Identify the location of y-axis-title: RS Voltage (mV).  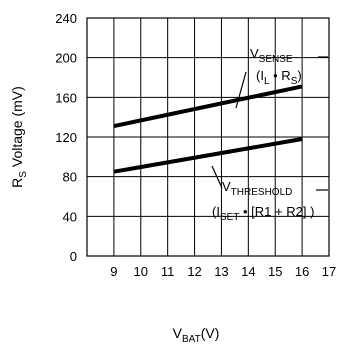
(19, 137).